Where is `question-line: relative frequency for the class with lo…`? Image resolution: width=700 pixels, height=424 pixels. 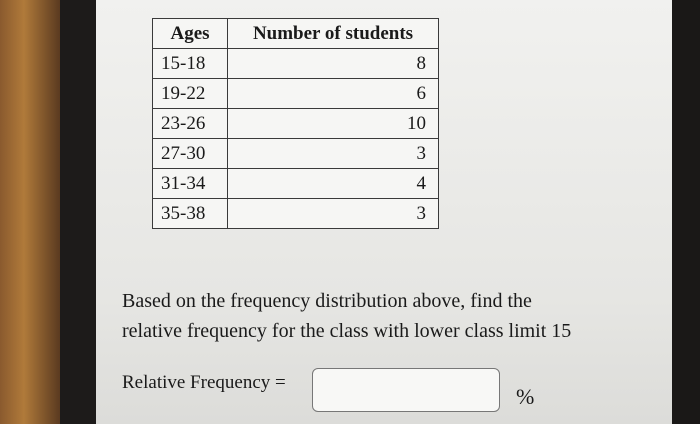 question-line: relative frequency for the class with lo… is located at coordinates (347, 331).